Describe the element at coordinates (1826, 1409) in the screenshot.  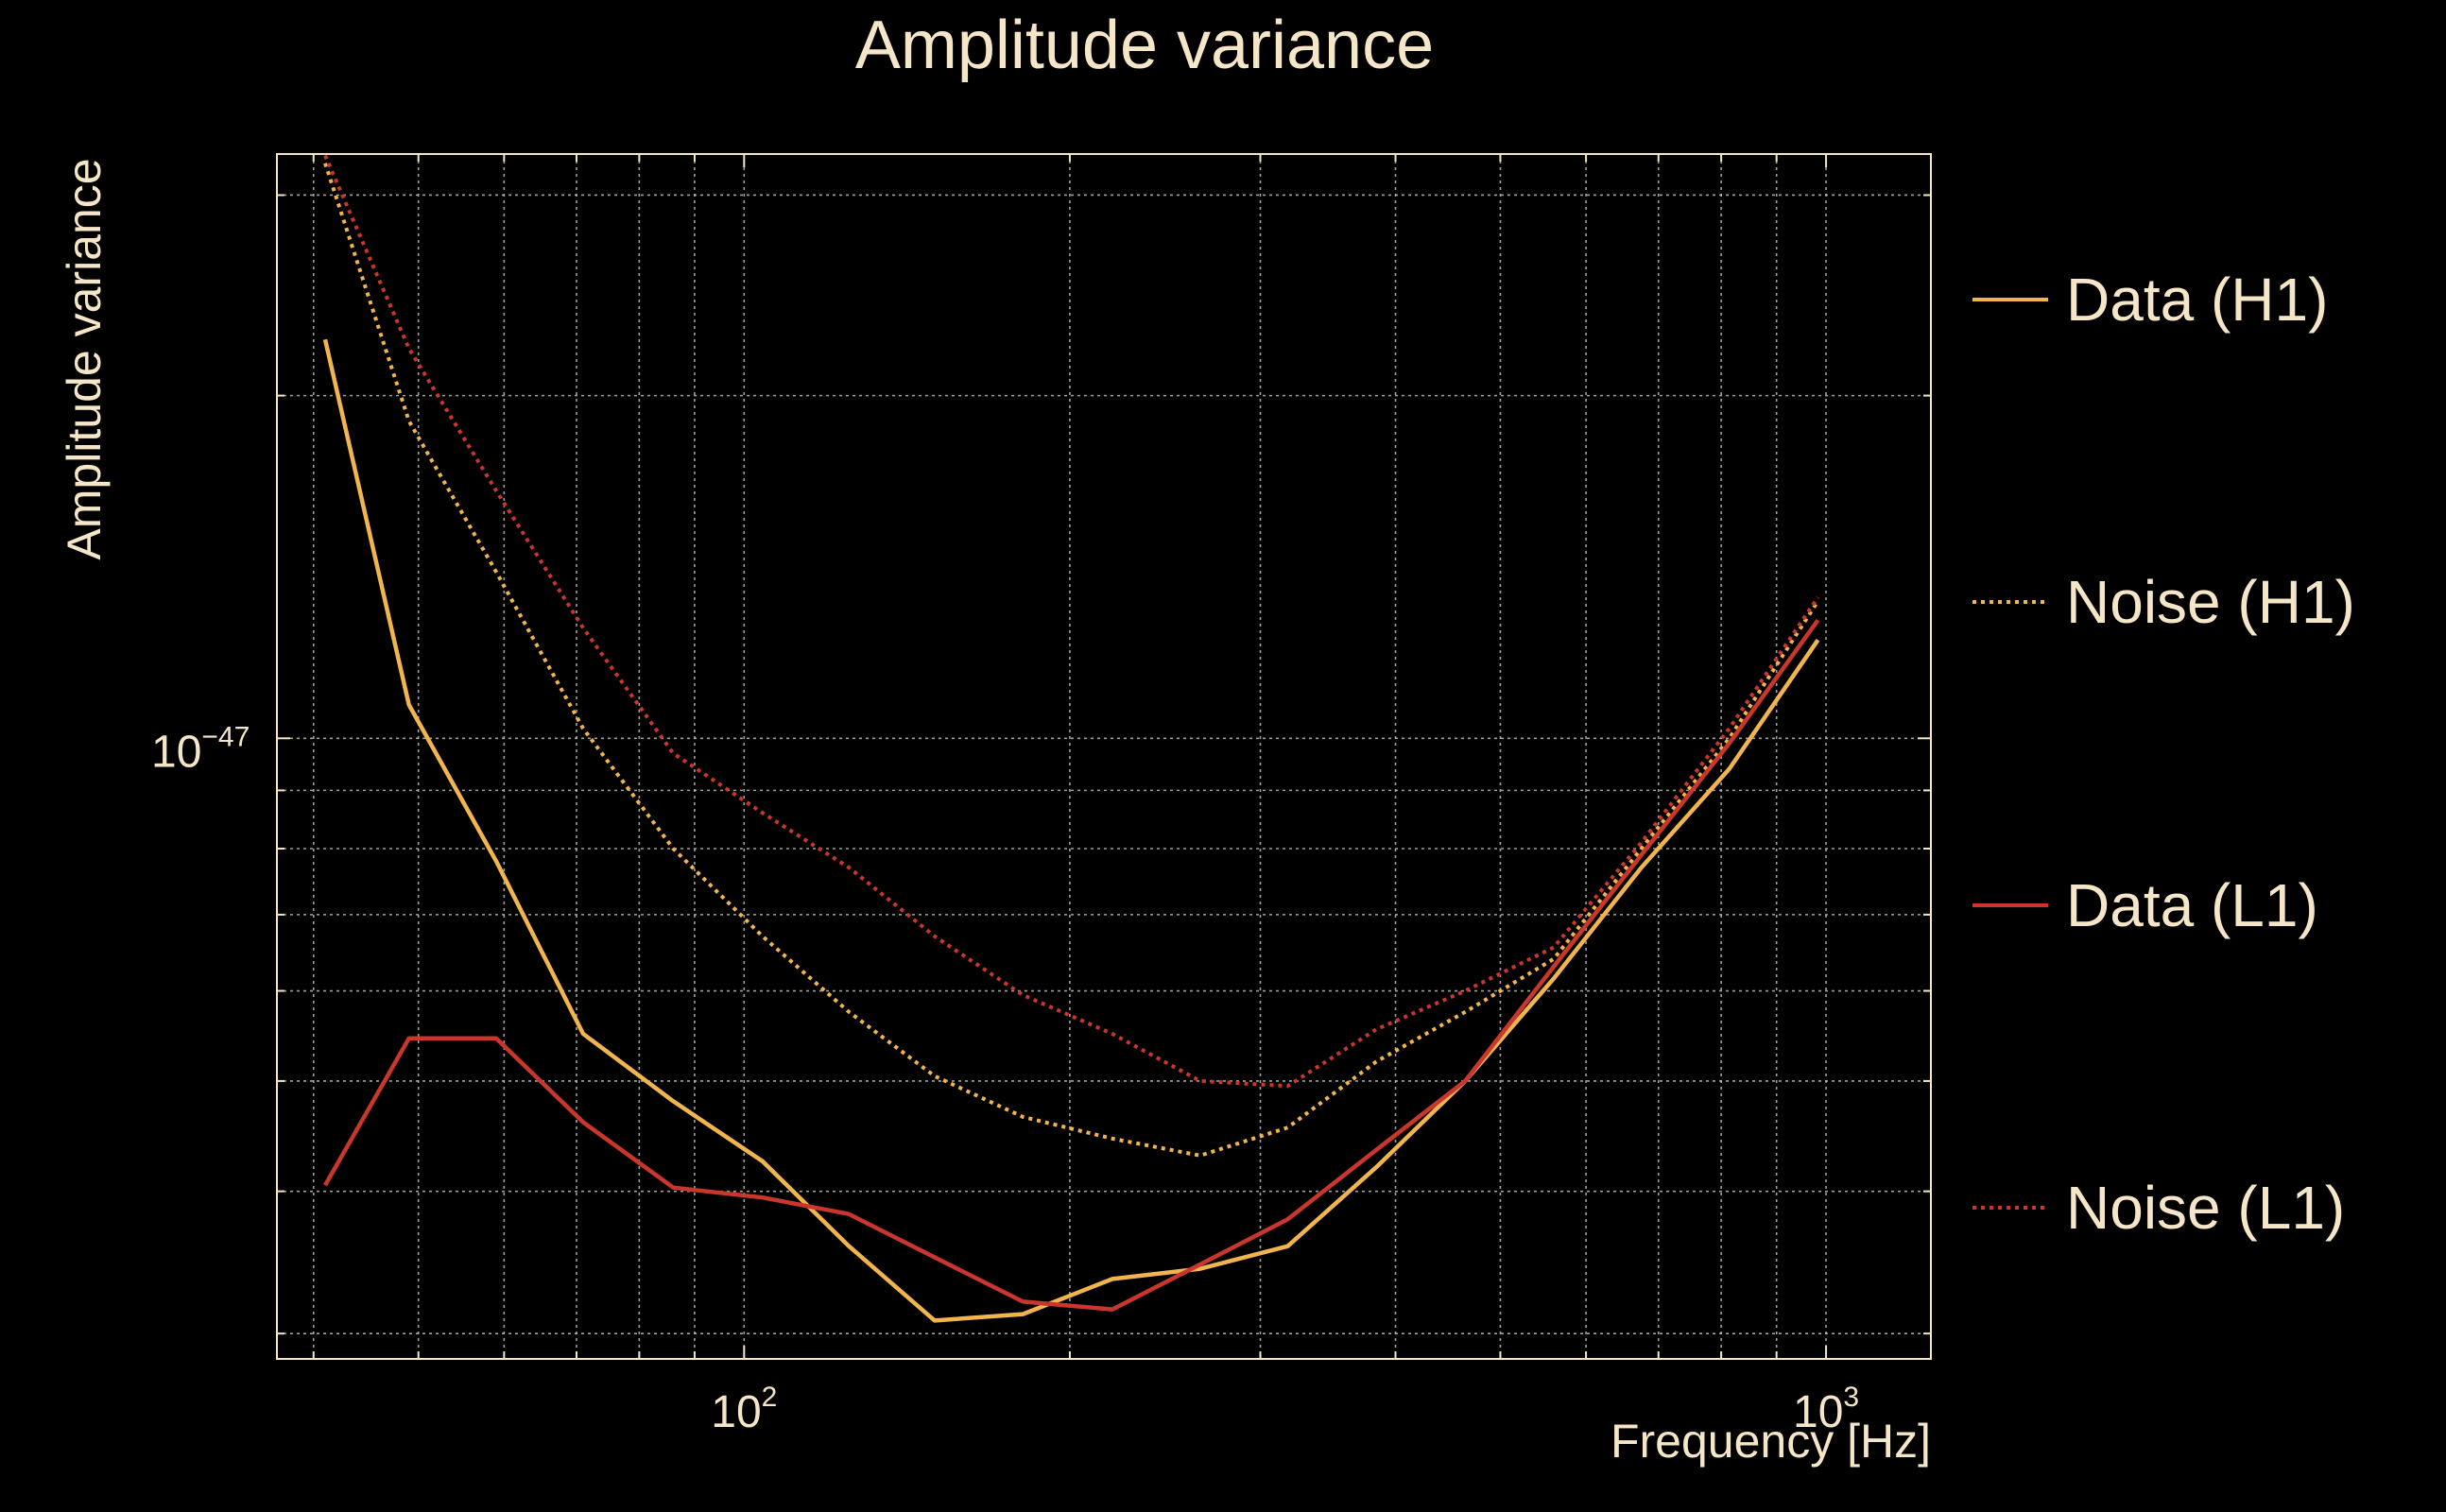
I see `x-tick-label: 10³` at that location.